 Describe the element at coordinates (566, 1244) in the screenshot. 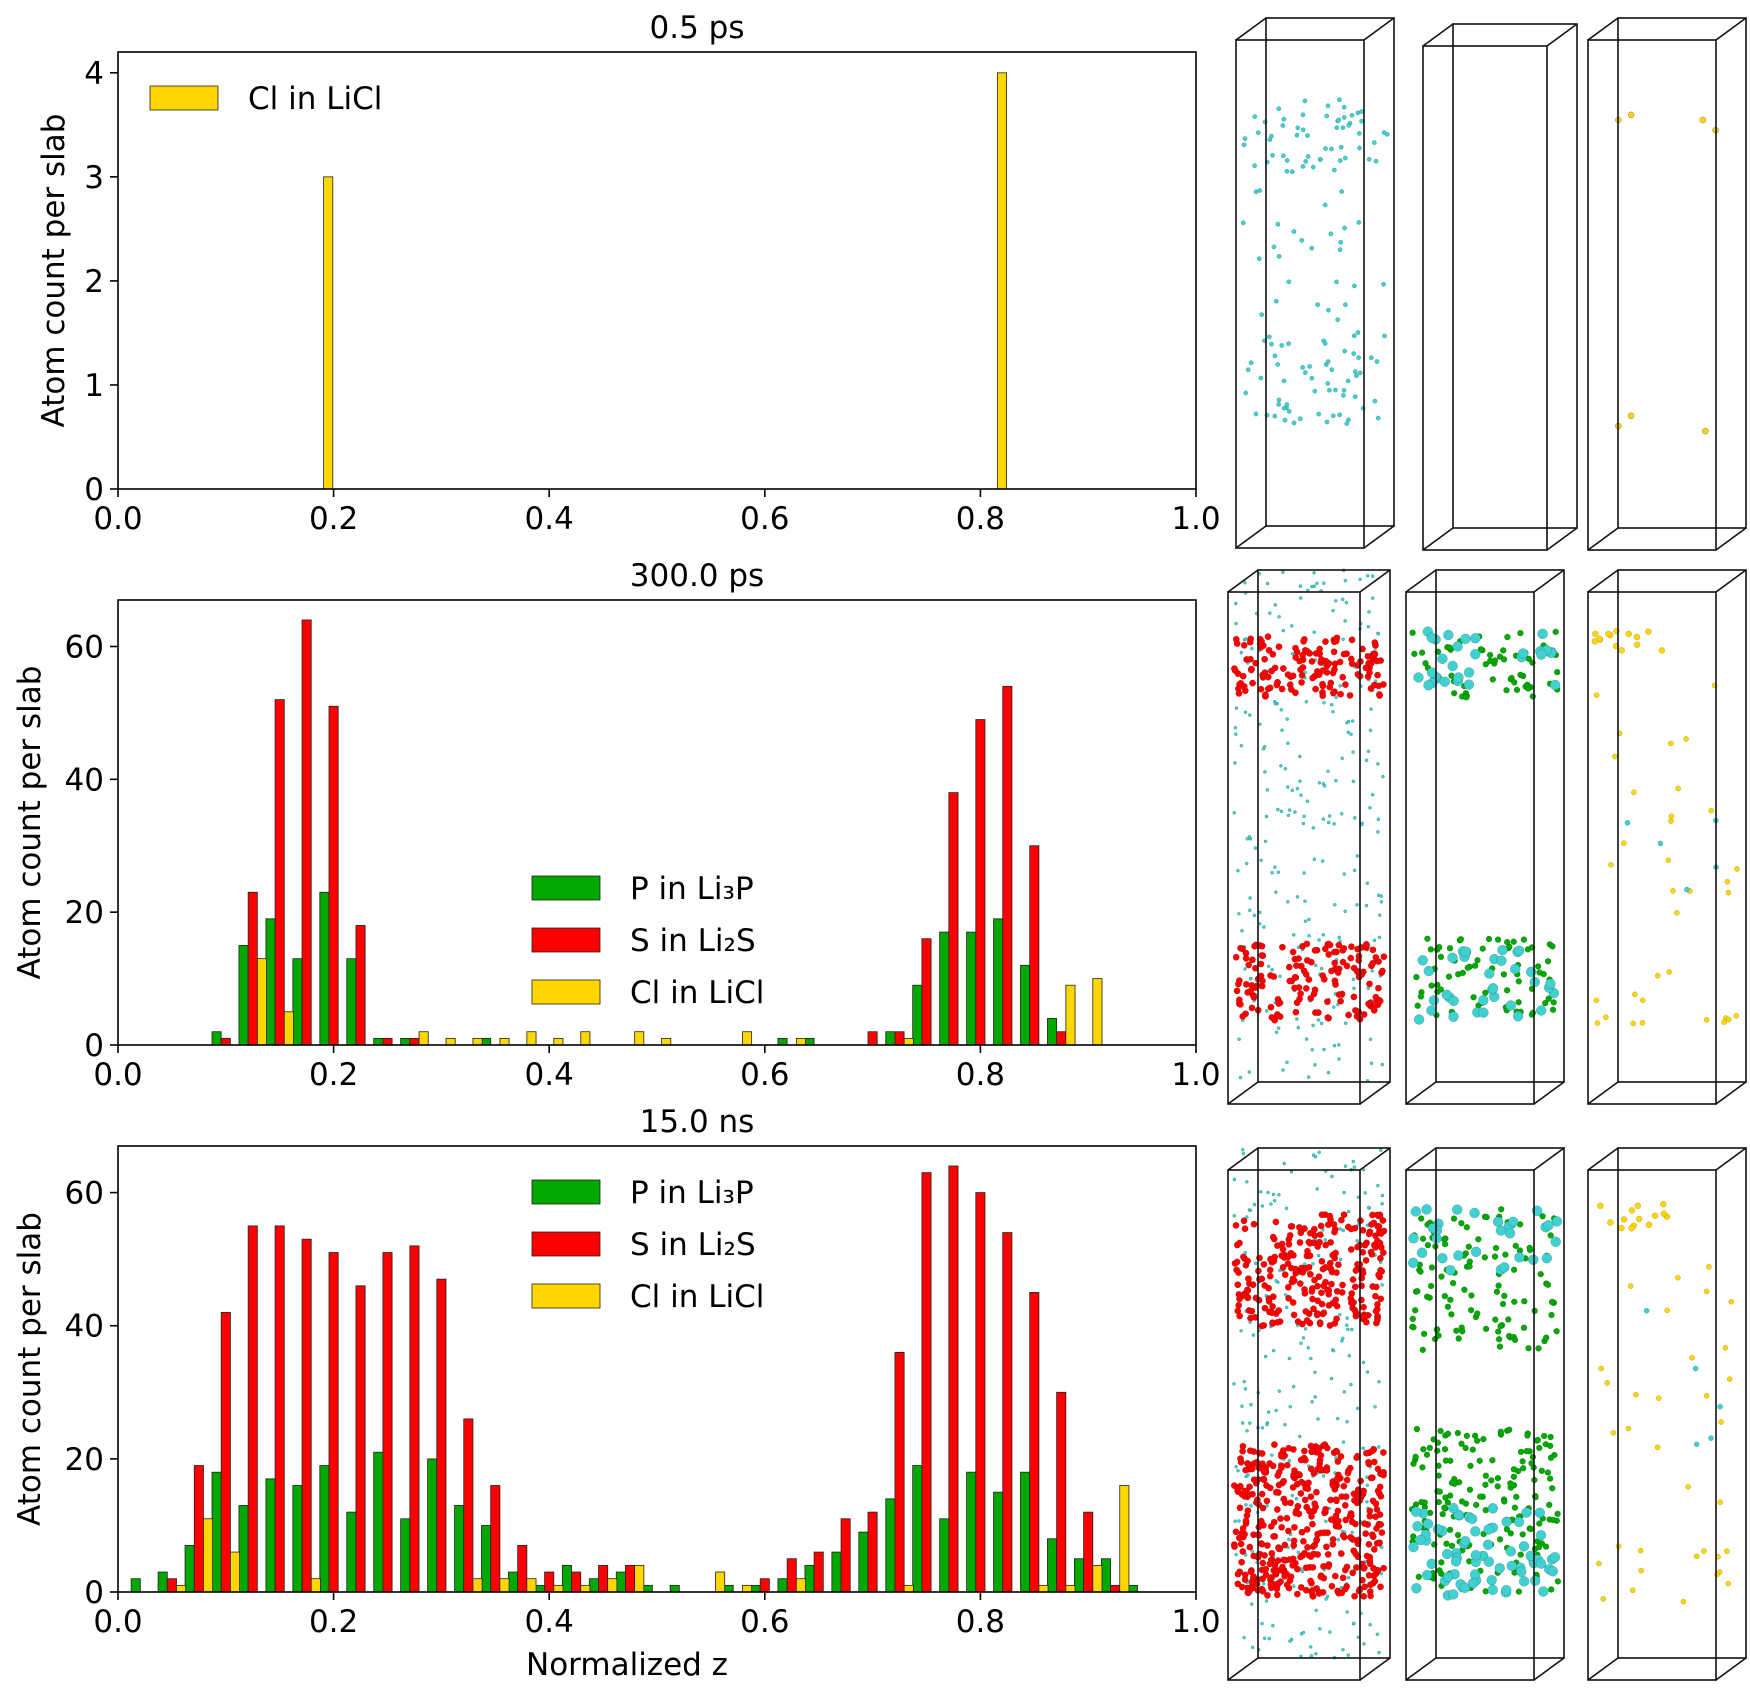

I see `legend-swatch` at that location.